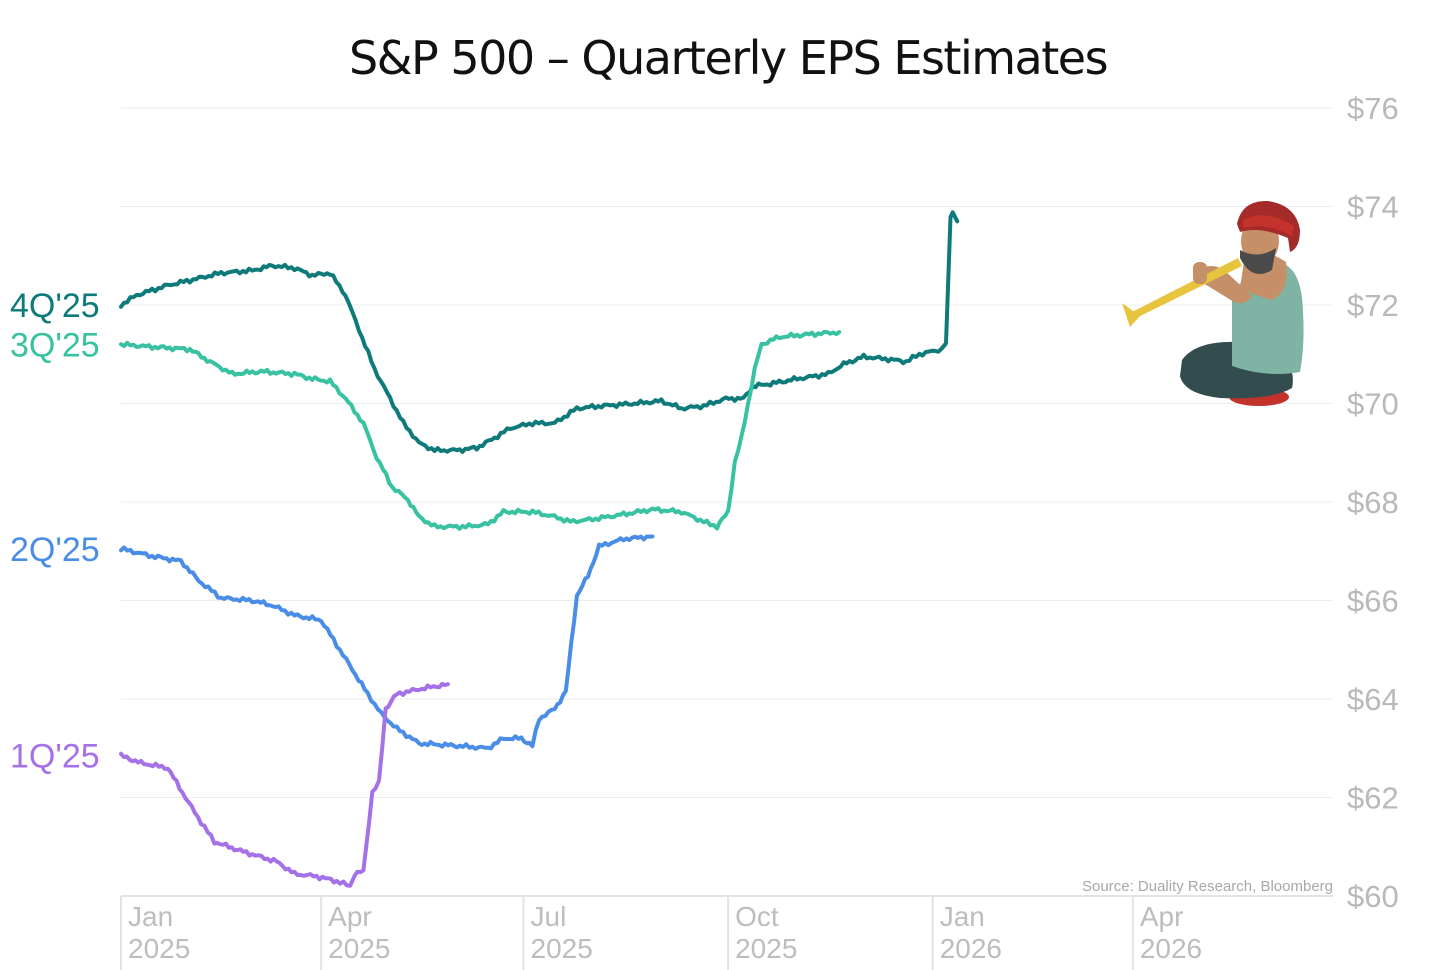 The height and width of the screenshot is (970, 1456). I want to click on y-tick-label: $76, so click(1373, 108).